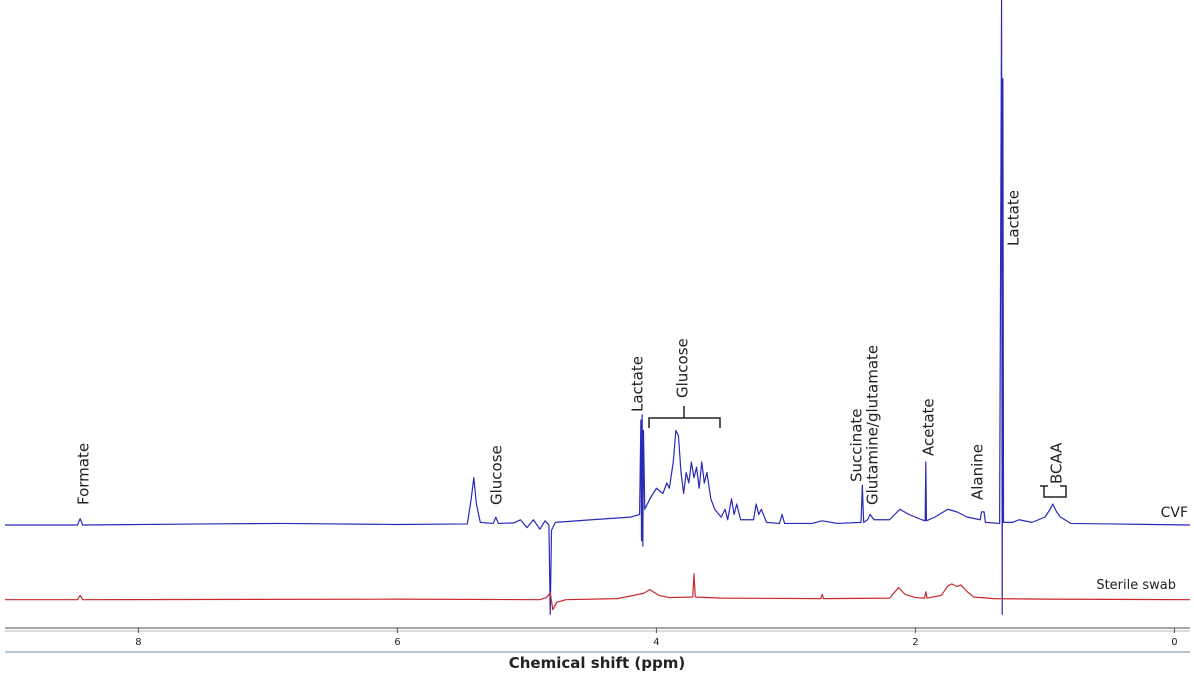 This screenshot has height=683, width=1194. What do you see at coordinates (598, 592) in the screenshot?
I see `spectrum-line` at bounding box center [598, 592].